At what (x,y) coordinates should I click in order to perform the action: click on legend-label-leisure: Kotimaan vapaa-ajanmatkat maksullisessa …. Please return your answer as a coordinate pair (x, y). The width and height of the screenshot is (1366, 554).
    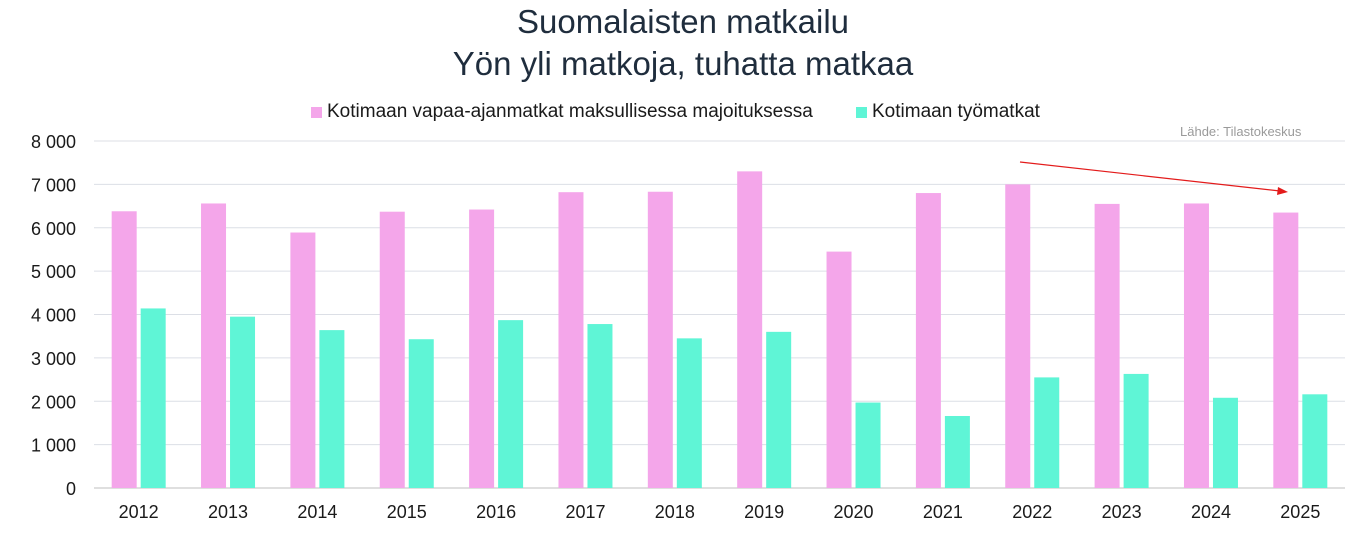
    Looking at the image, I should click on (570, 111).